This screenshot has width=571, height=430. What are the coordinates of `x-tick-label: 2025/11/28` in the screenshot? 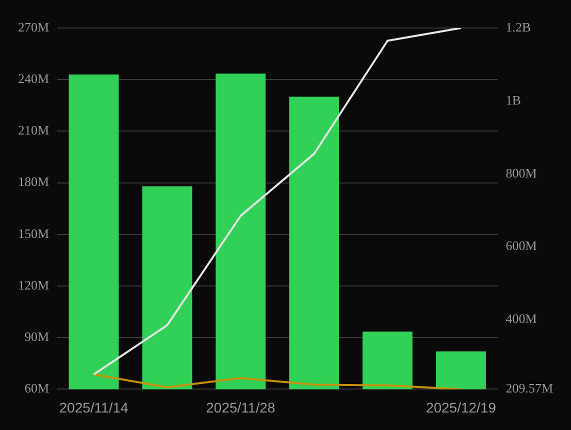 It's located at (241, 407).